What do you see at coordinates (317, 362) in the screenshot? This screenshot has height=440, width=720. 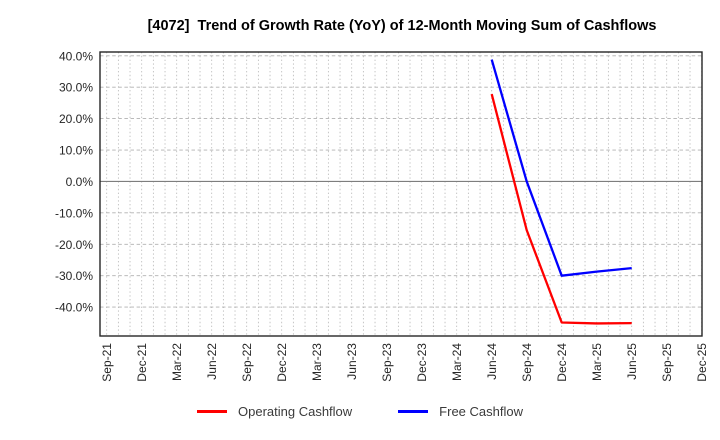 I see `x-tick-label: Mar-23` at bounding box center [317, 362].